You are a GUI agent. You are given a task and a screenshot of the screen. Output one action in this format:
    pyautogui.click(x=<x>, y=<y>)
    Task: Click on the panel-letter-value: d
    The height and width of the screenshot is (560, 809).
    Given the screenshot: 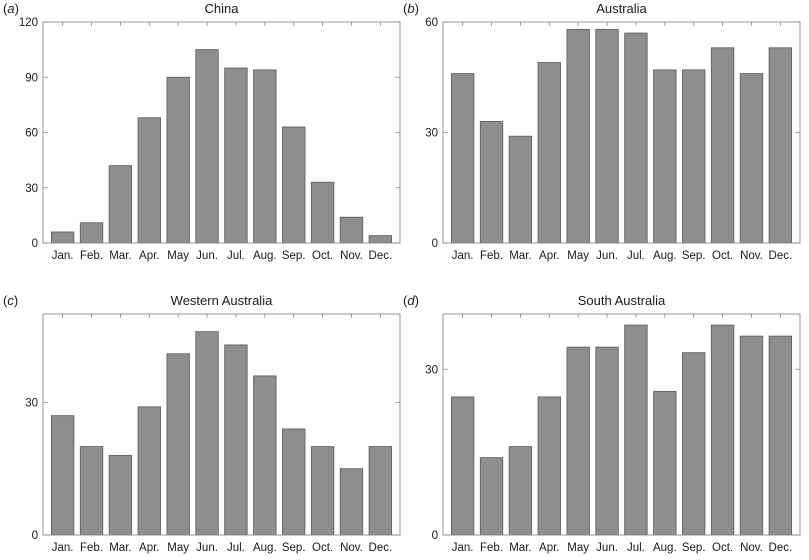 What is the action you would take?
    pyautogui.click(x=411, y=300)
    